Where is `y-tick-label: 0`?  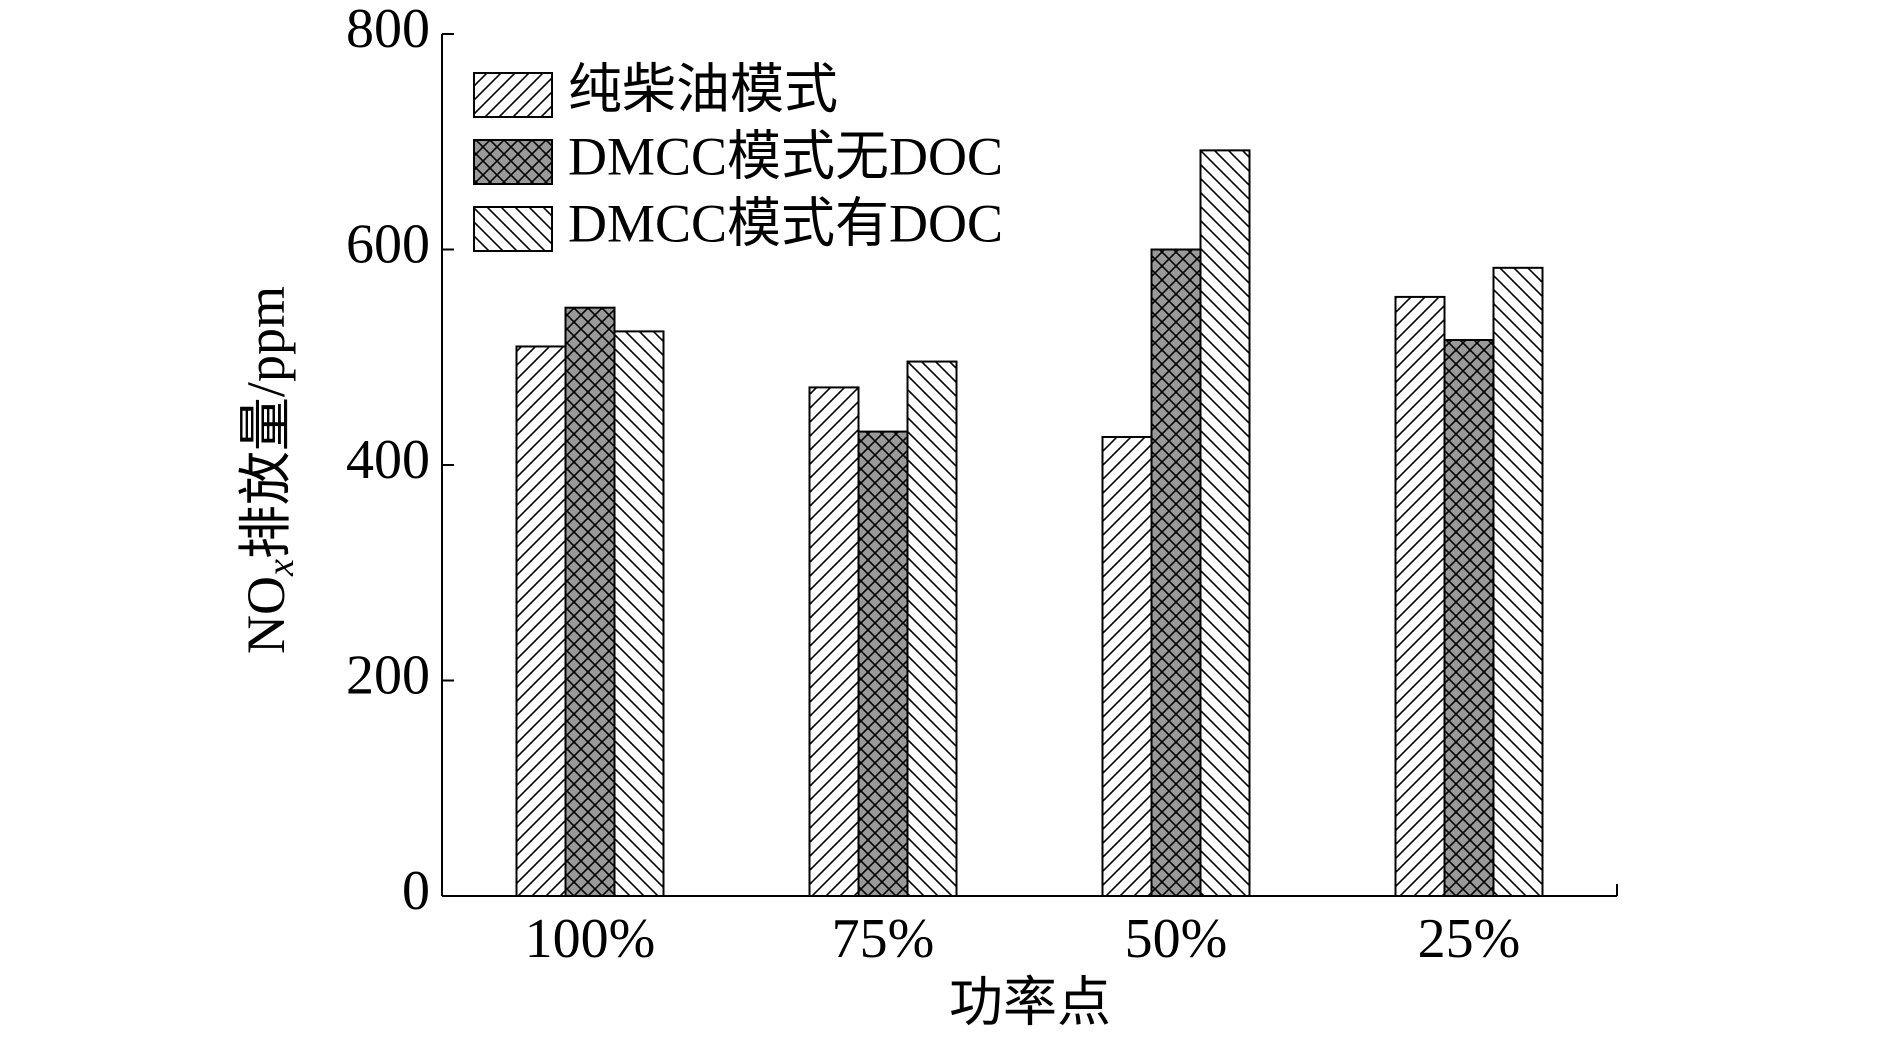
y-tick-label: 0 is located at coordinates (416, 891).